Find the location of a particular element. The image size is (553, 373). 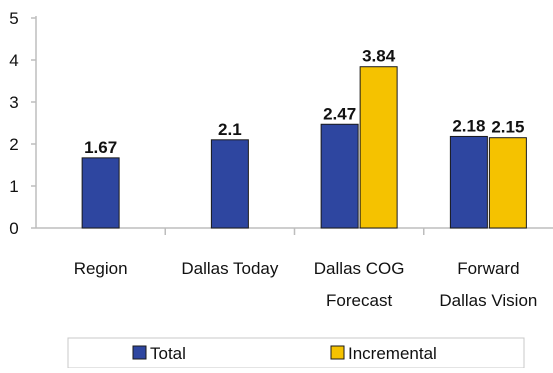

legend-label-incremental: Incremental is located at coordinates (392, 353).